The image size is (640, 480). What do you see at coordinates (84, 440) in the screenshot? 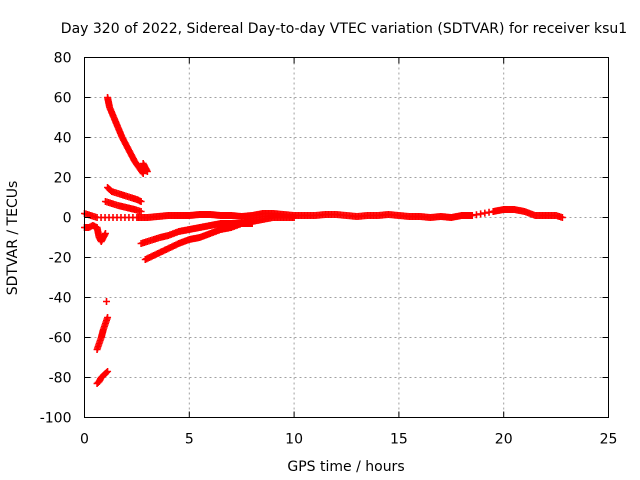
I see `x-tick-label: 0` at bounding box center [84, 440].